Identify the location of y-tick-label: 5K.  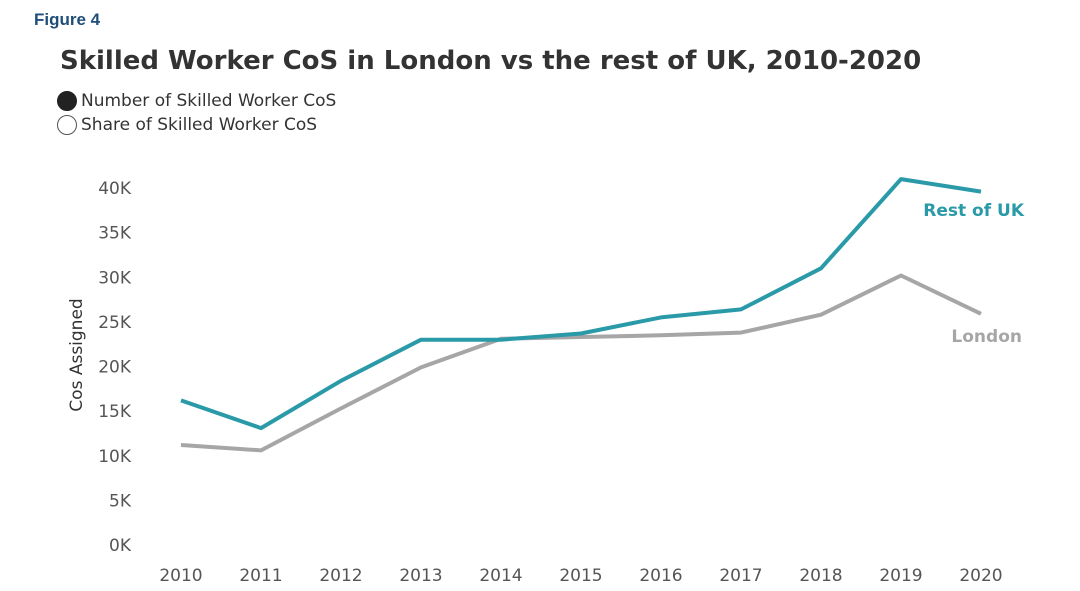
(120, 501).